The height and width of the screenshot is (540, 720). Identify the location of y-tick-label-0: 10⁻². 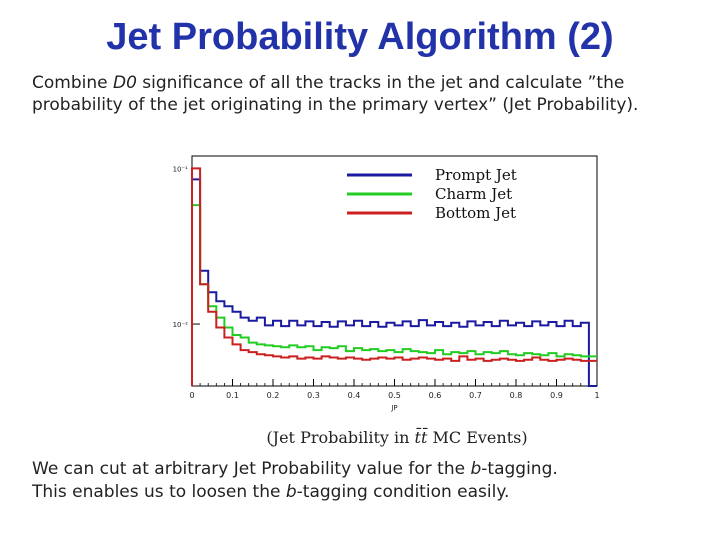
(181, 325).